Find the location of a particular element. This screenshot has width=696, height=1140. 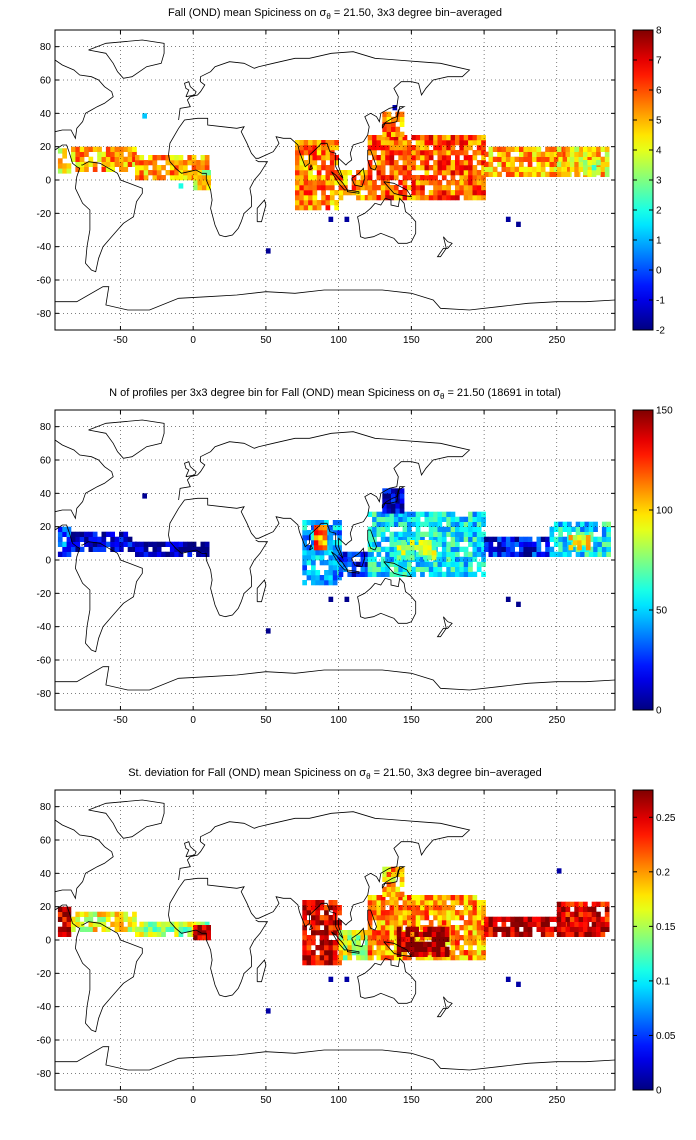

colorbar-tick-label: 5 is located at coordinates (659, 121).